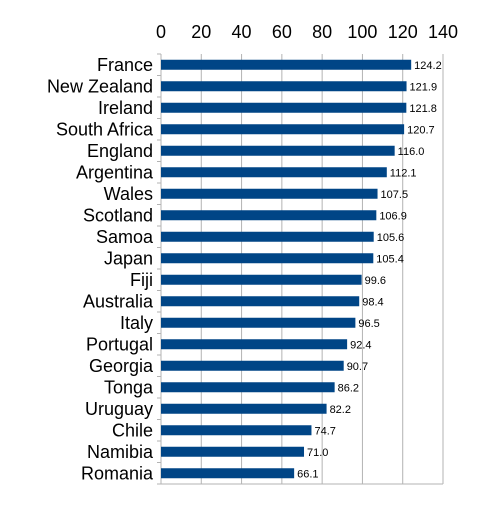  What do you see at coordinates (368, 324) in the screenshot?
I see `data-label: 96.5` at bounding box center [368, 324].